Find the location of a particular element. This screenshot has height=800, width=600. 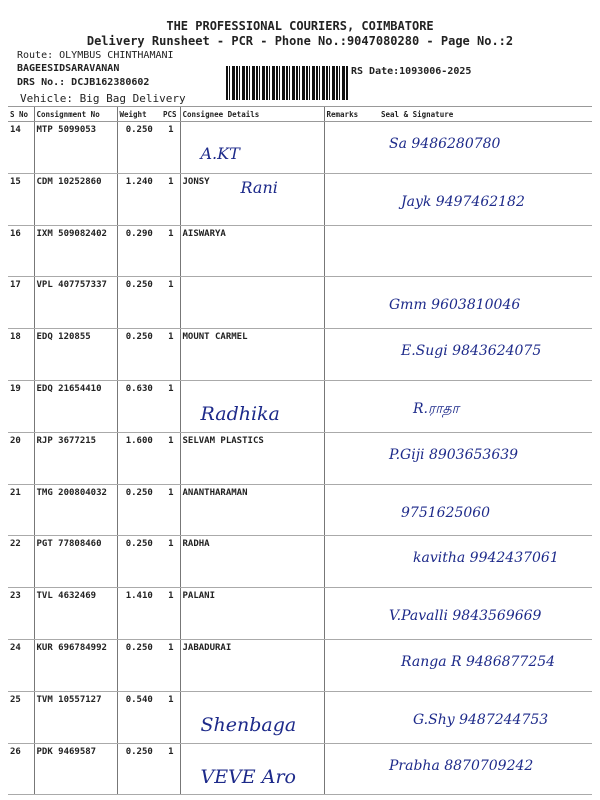

seal-signature: P.Giji 8903653639 is located at coordinates (480, 458).